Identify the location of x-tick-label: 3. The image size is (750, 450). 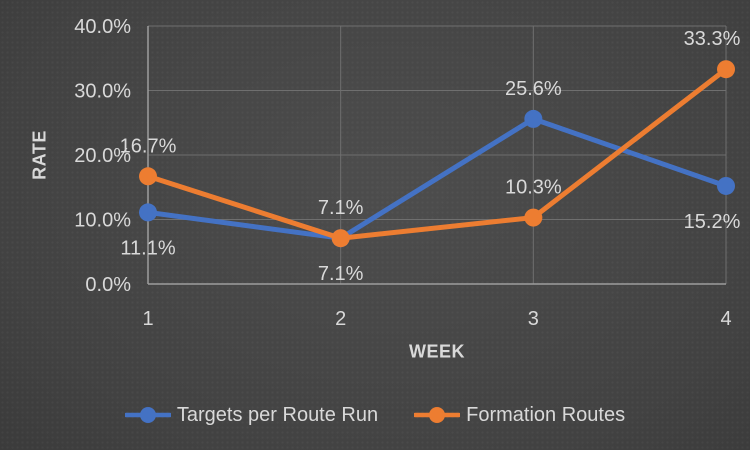
(533, 319).